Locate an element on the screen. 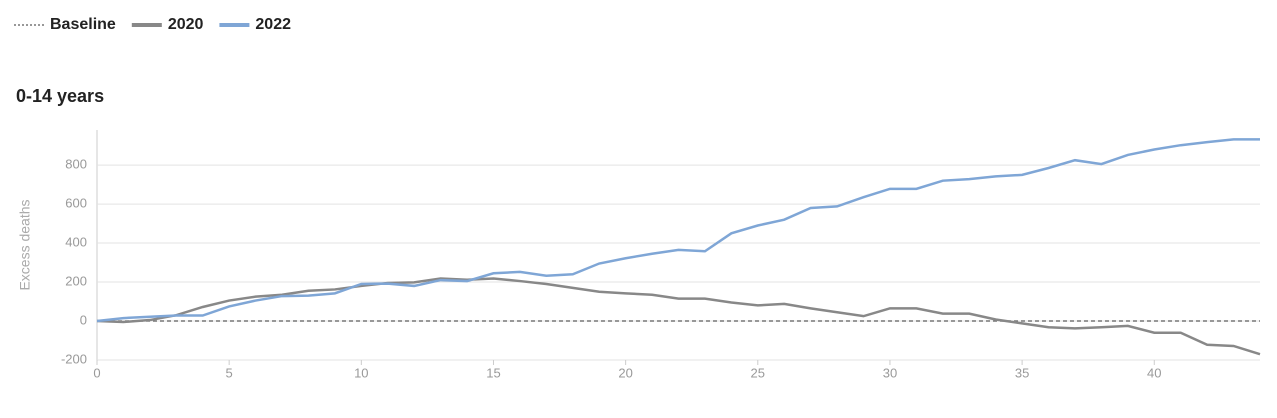  x-tick-label: 30 is located at coordinates (890, 372).